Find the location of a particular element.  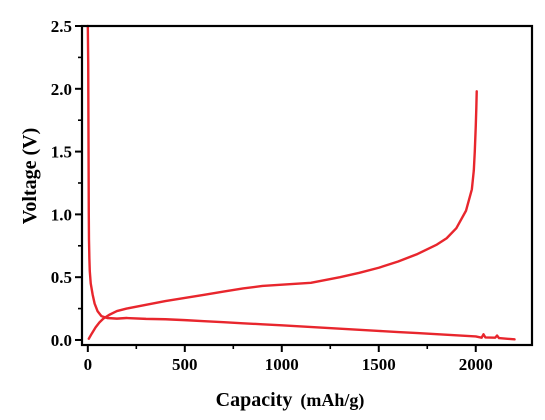

y-tick-label: 0.5 is located at coordinates (61, 277).